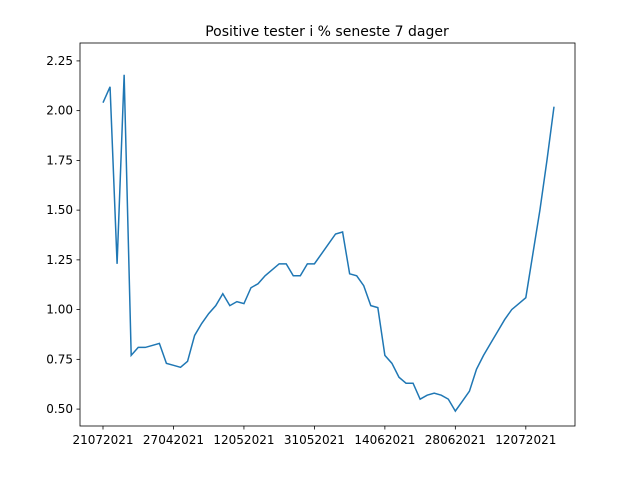 The image size is (640, 480). What do you see at coordinates (59, 409) in the screenshot?
I see `y-tick-label: 0.50` at bounding box center [59, 409].